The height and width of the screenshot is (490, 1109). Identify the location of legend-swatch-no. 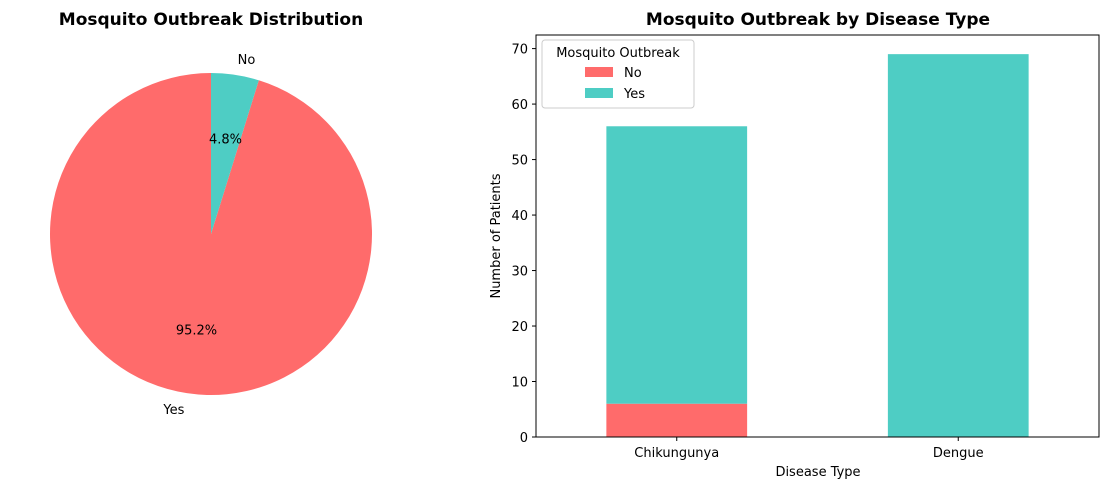
(599, 72).